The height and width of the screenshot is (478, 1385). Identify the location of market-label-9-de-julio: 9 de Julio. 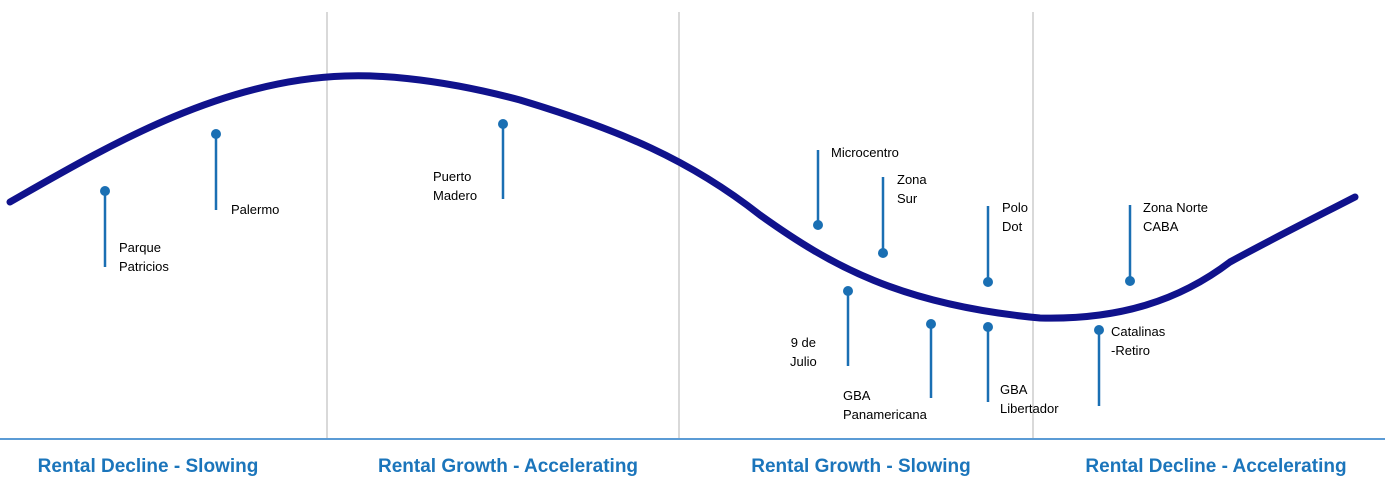
(803, 352).